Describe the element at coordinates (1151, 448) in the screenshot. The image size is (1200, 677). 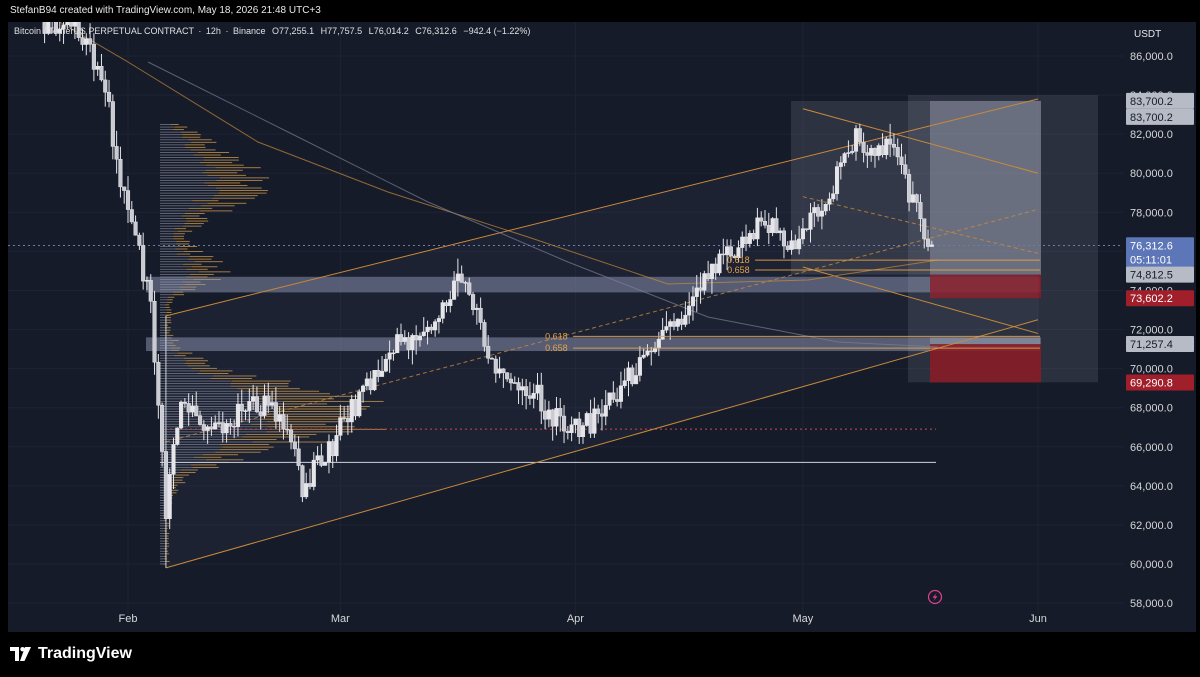
I see `price-tick-label: 66,000.0` at that location.